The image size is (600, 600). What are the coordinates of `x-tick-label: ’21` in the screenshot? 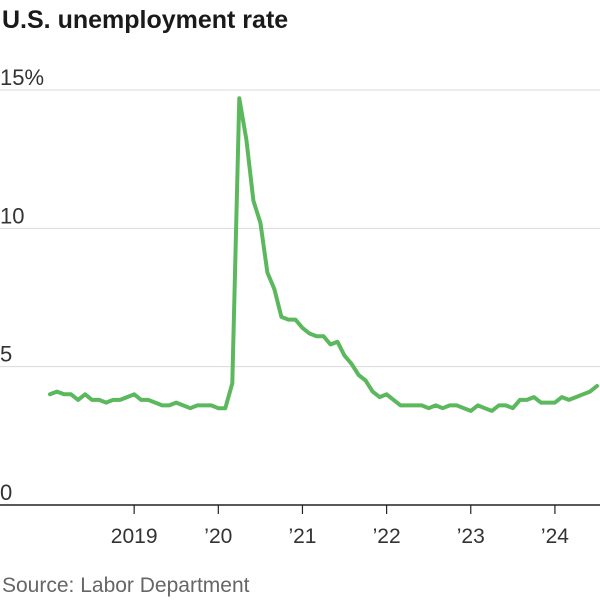 It's located at (302, 536).